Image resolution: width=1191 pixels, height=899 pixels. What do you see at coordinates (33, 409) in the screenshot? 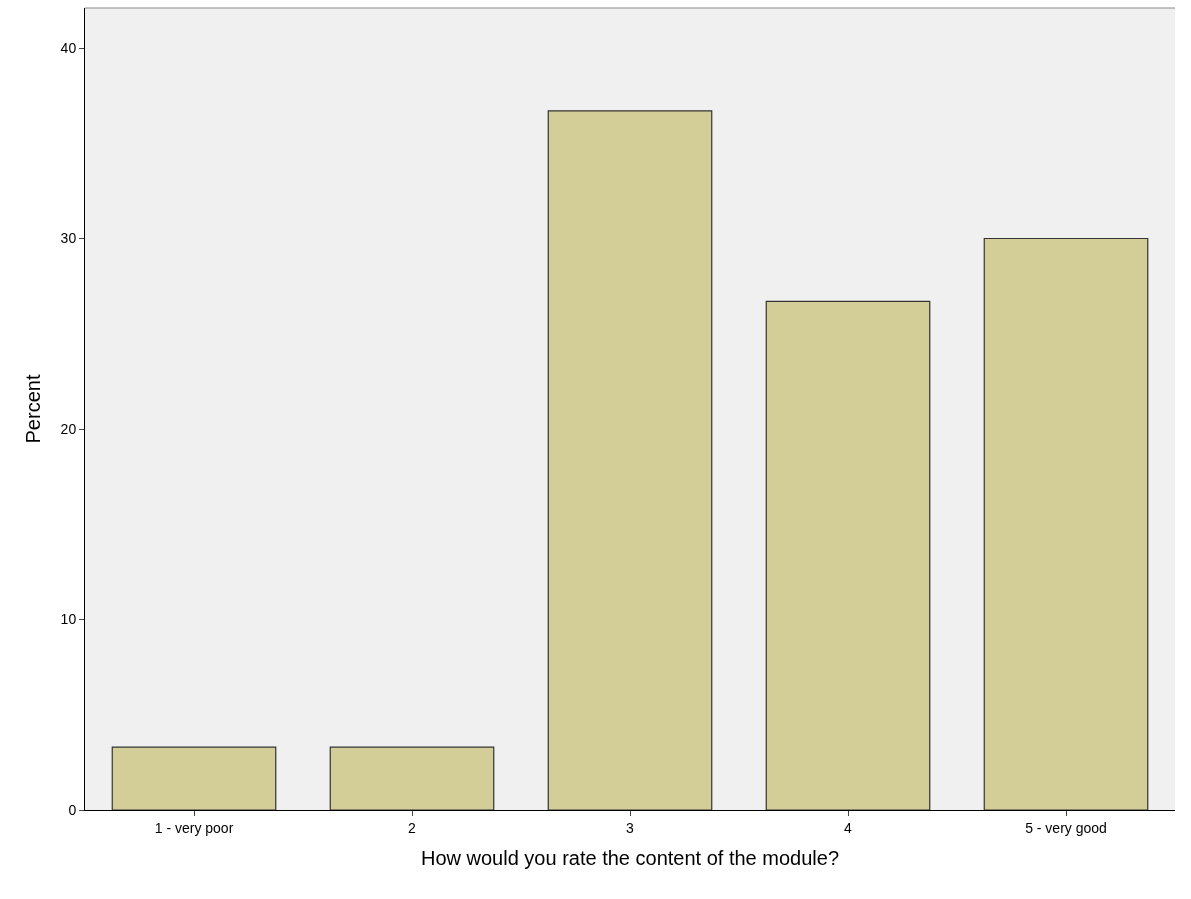
I see `y-axis-title: Percent` at bounding box center [33, 409].